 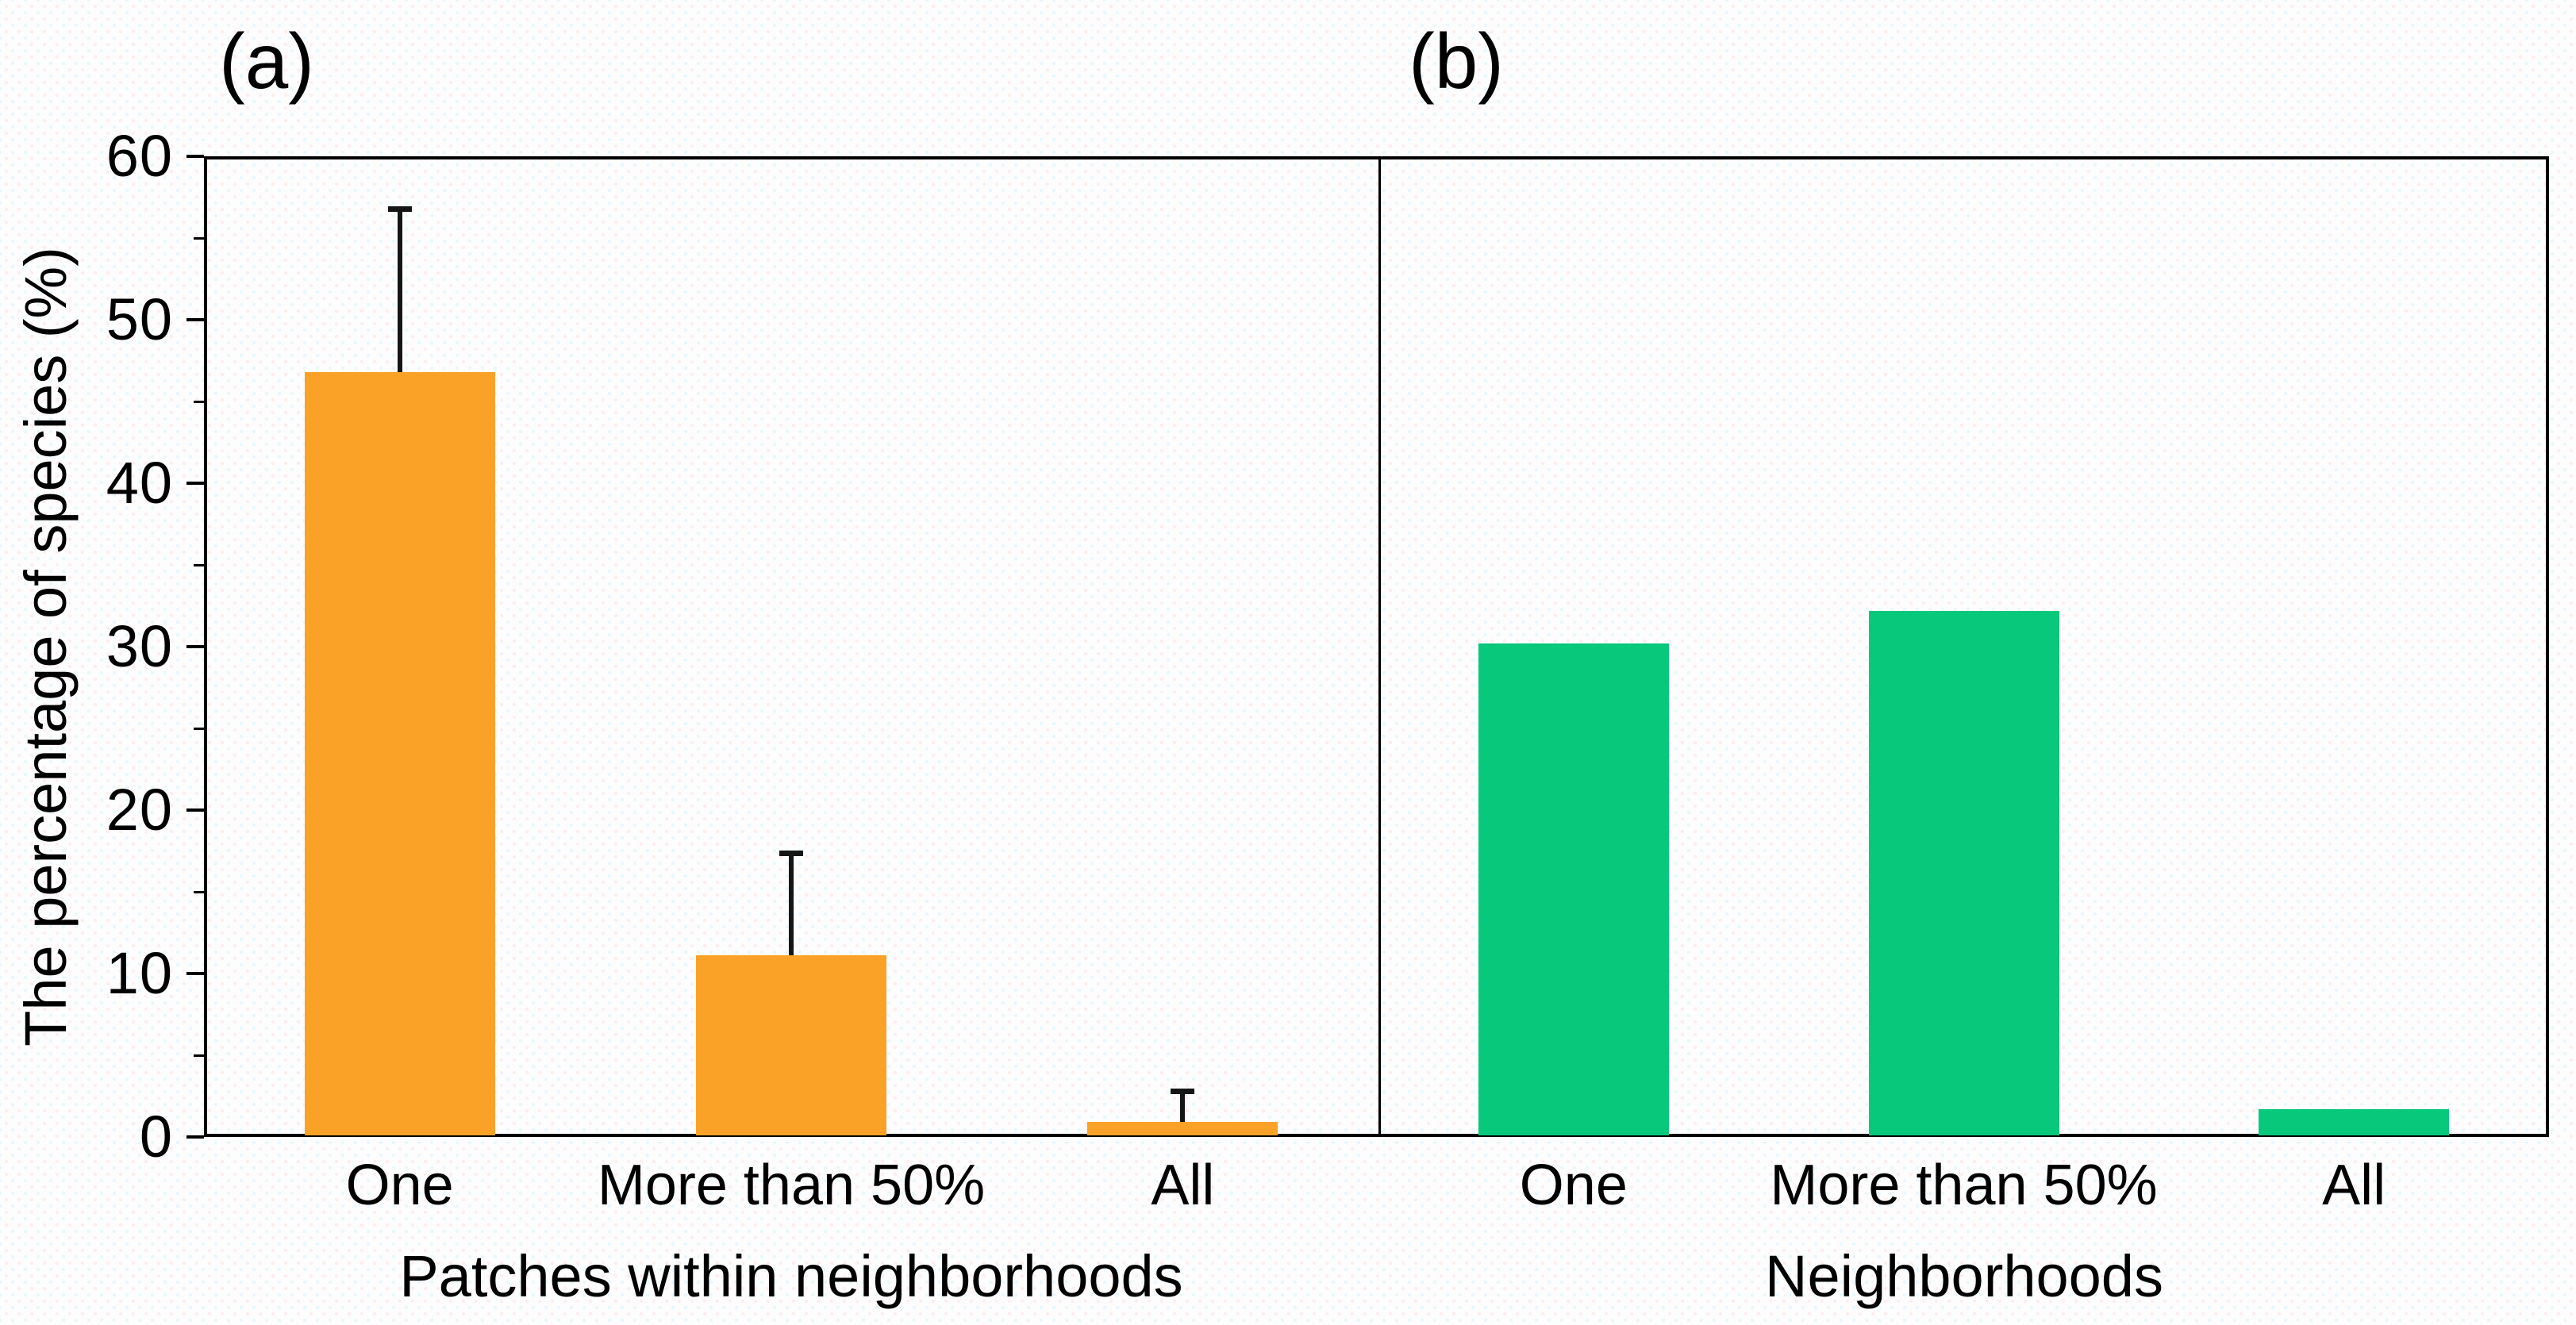 I want to click on y-tick-label: 60, so click(x=139, y=156).